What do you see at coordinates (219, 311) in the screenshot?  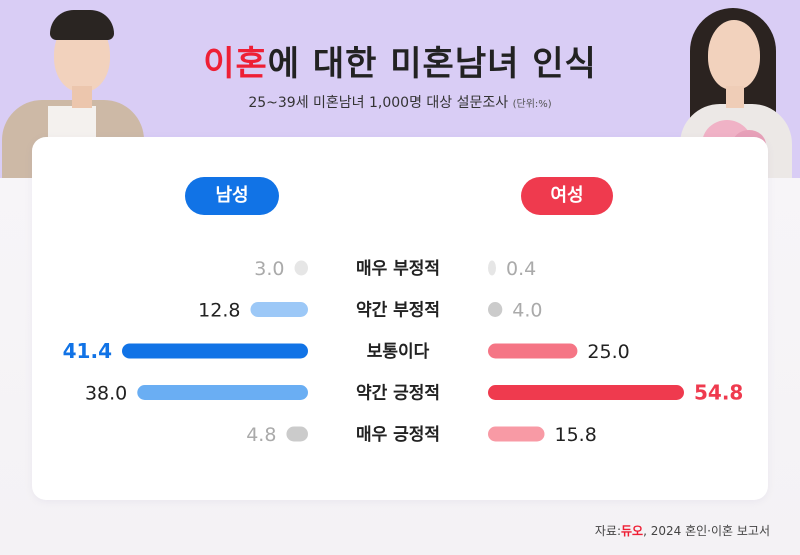 I see `value-label-male: 12.8` at bounding box center [219, 311].